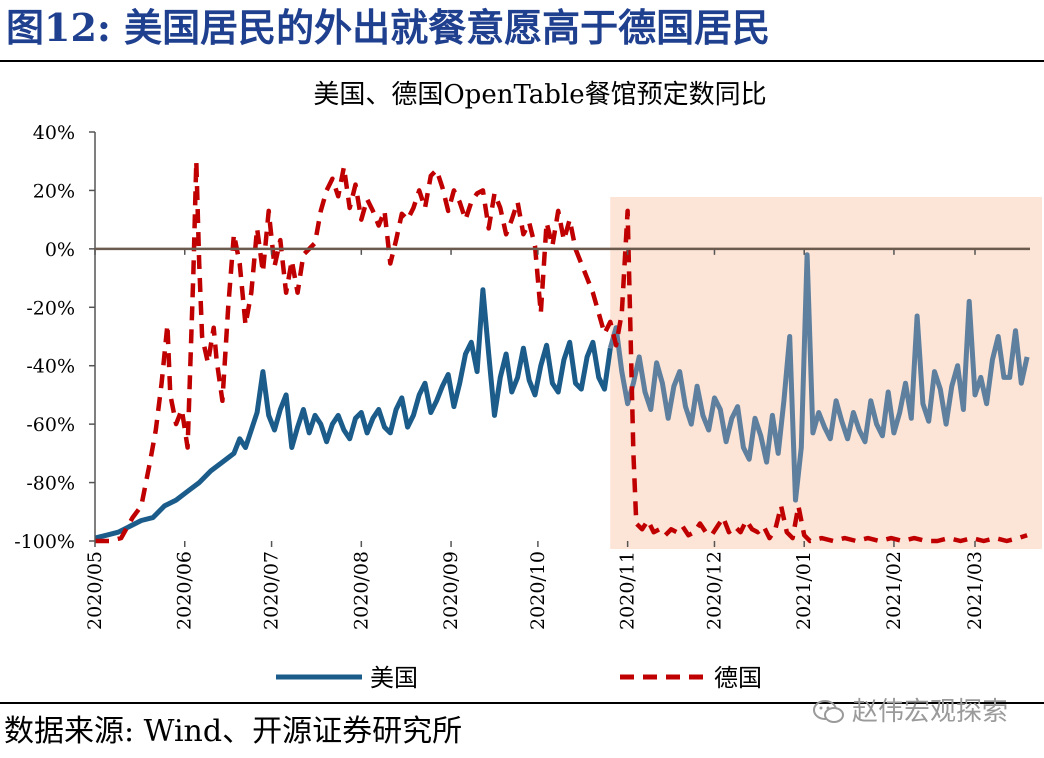  What do you see at coordinates (95, 590) in the screenshot?
I see `x-tick-label: 2020/05` at bounding box center [95, 590].